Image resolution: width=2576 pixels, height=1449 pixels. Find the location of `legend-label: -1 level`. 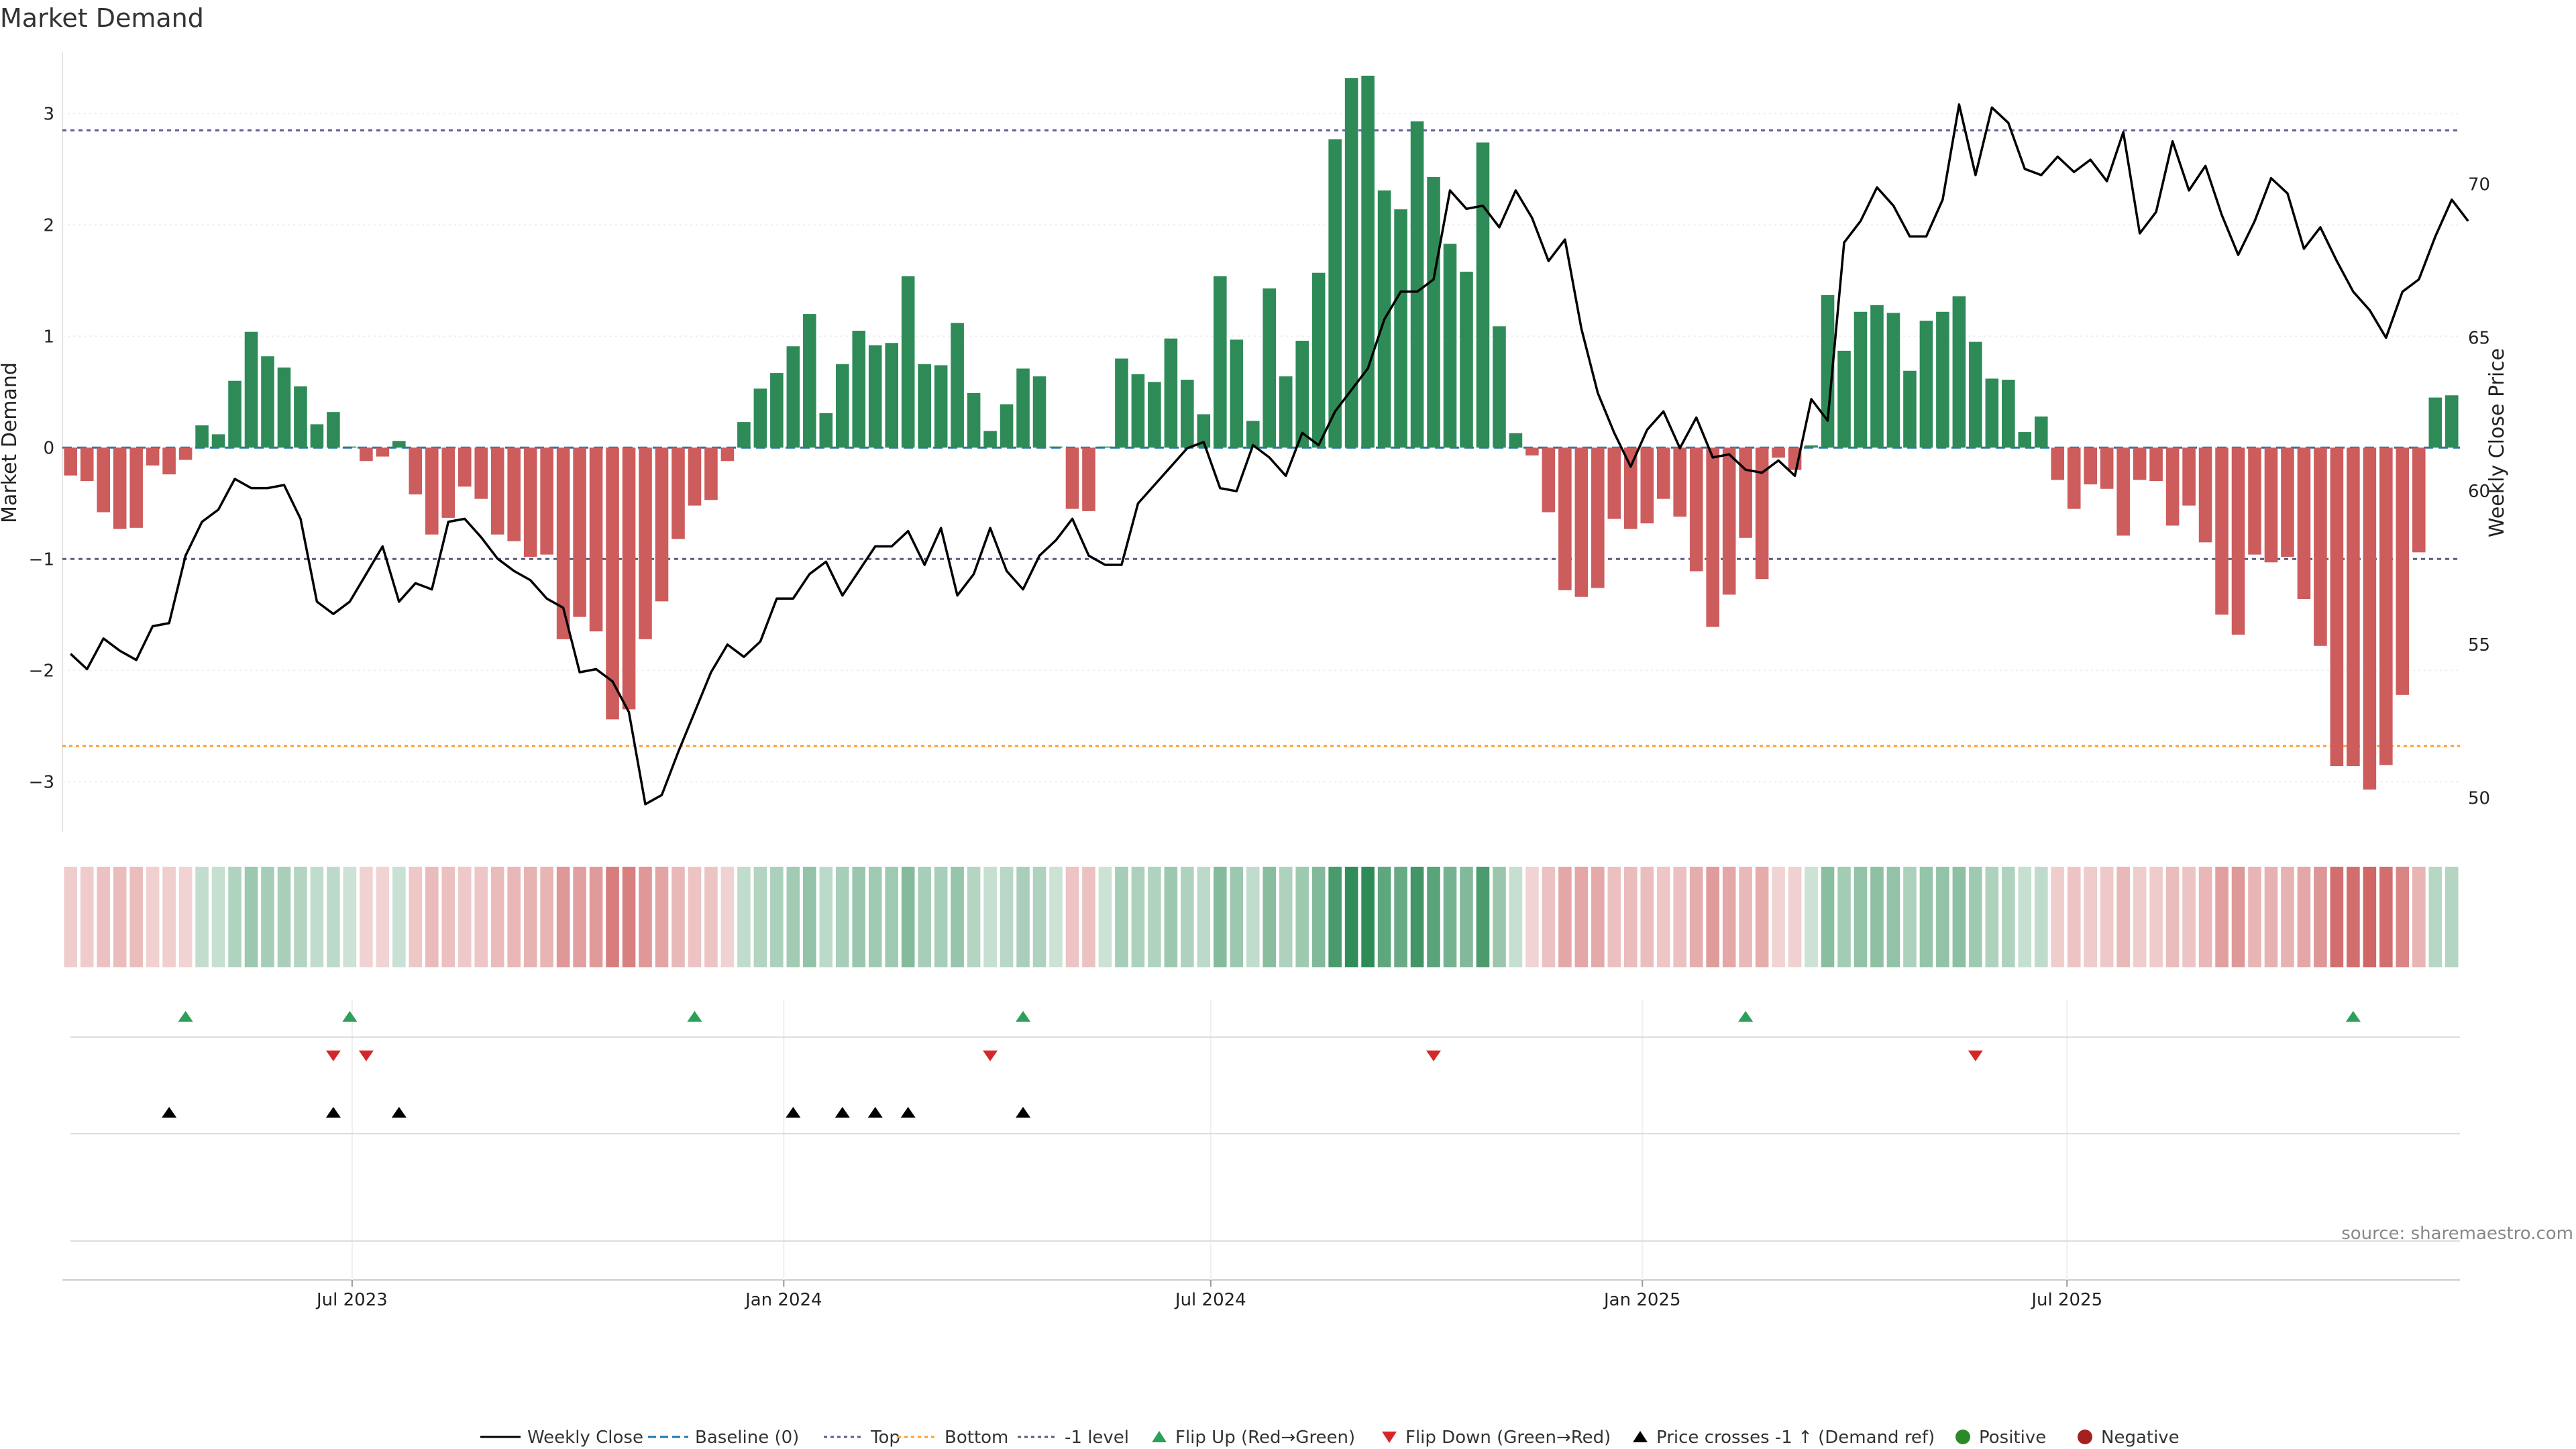

legend-label: -1 level is located at coordinates (1097, 1438).